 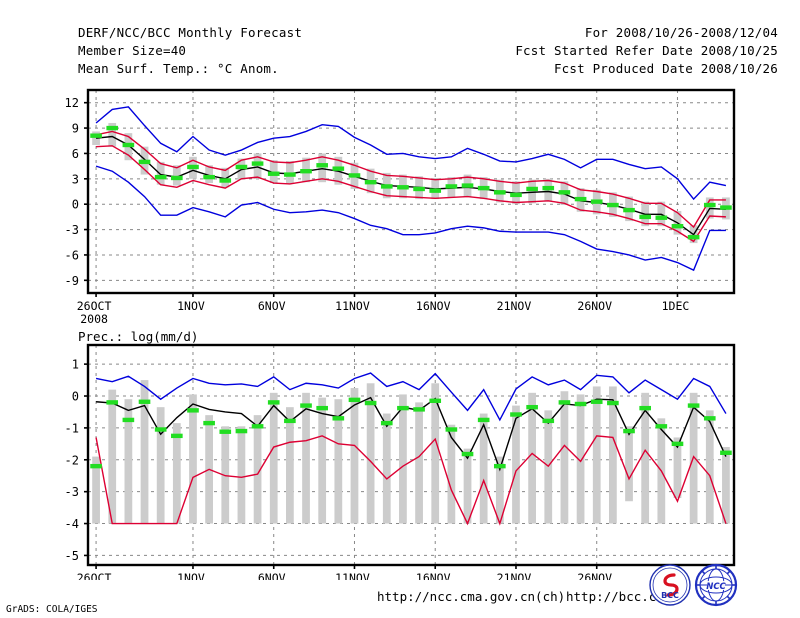 What do you see at coordinates (411, 194) in the screenshot?
I see `series-line-lower-quartile` at bounding box center [411, 194].